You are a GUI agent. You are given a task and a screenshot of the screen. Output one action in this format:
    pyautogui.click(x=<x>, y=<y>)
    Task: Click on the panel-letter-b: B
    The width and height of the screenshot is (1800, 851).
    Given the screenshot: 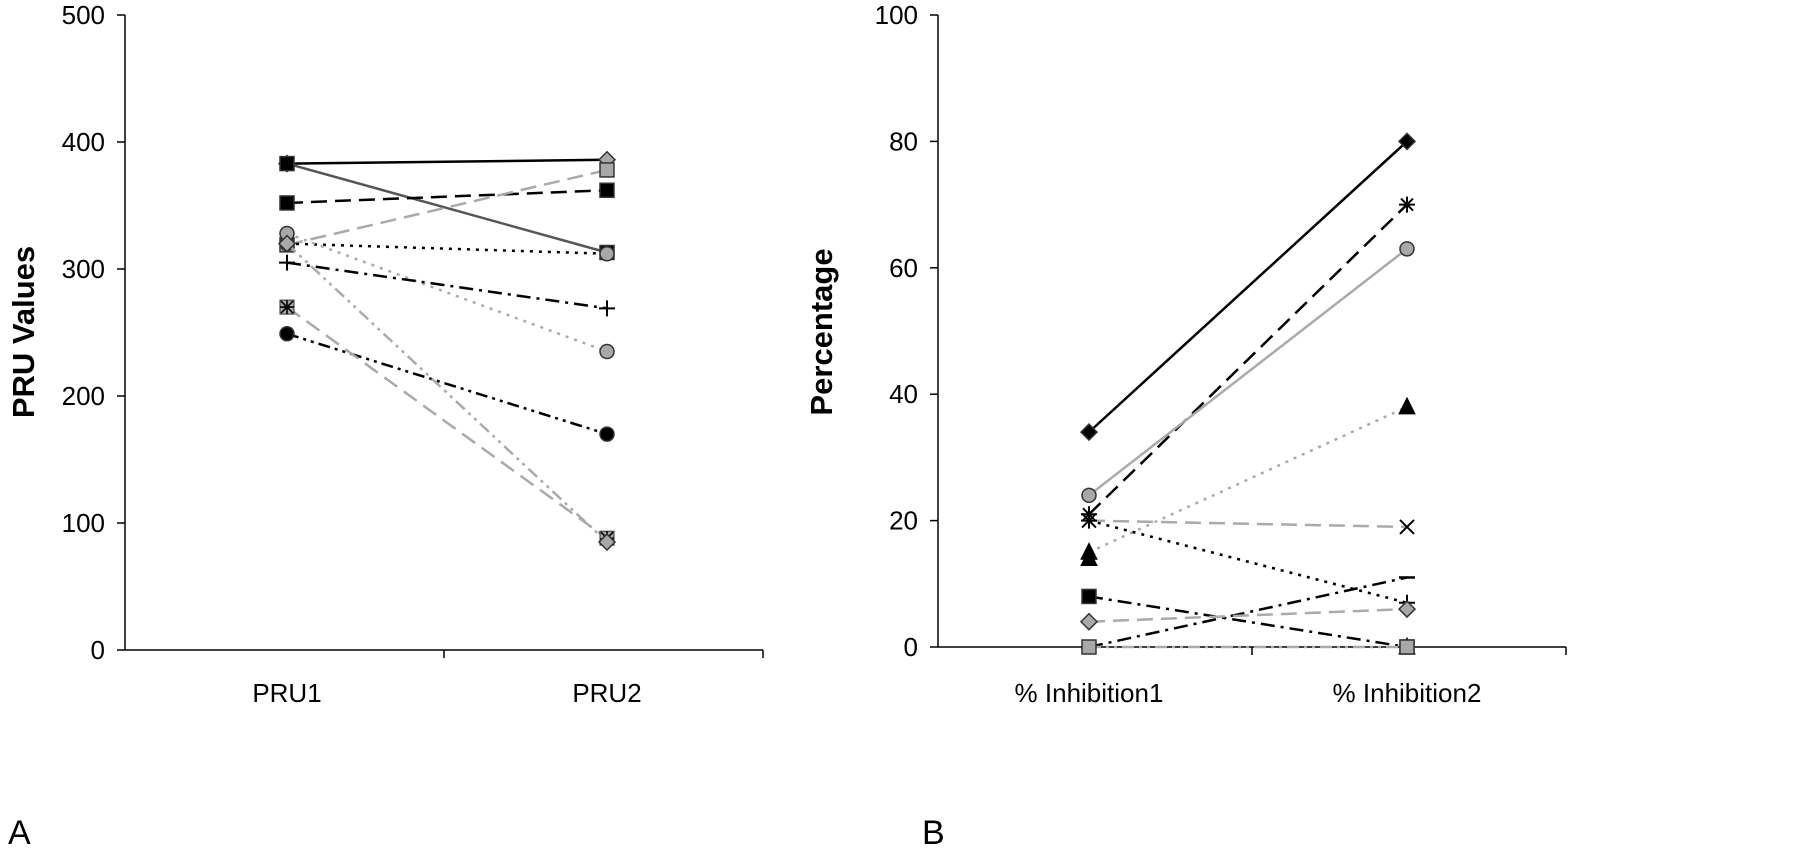 What is the action you would take?
    pyautogui.click(x=933, y=832)
    